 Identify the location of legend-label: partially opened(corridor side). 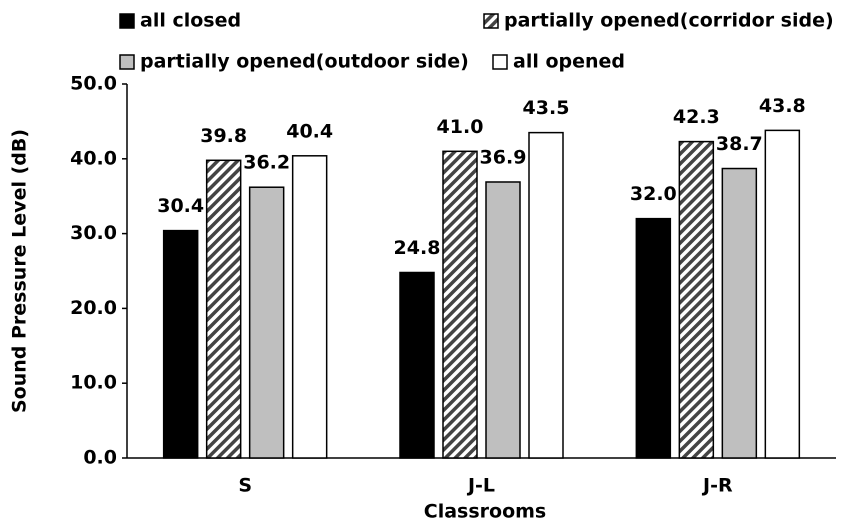
(669, 21).